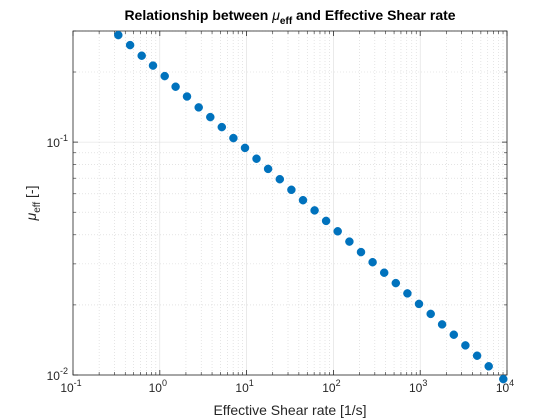  What do you see at coordinates (64, 371) in the screenshot?
I see `y-tick-exp: -2` at bounding box center [64, 371].